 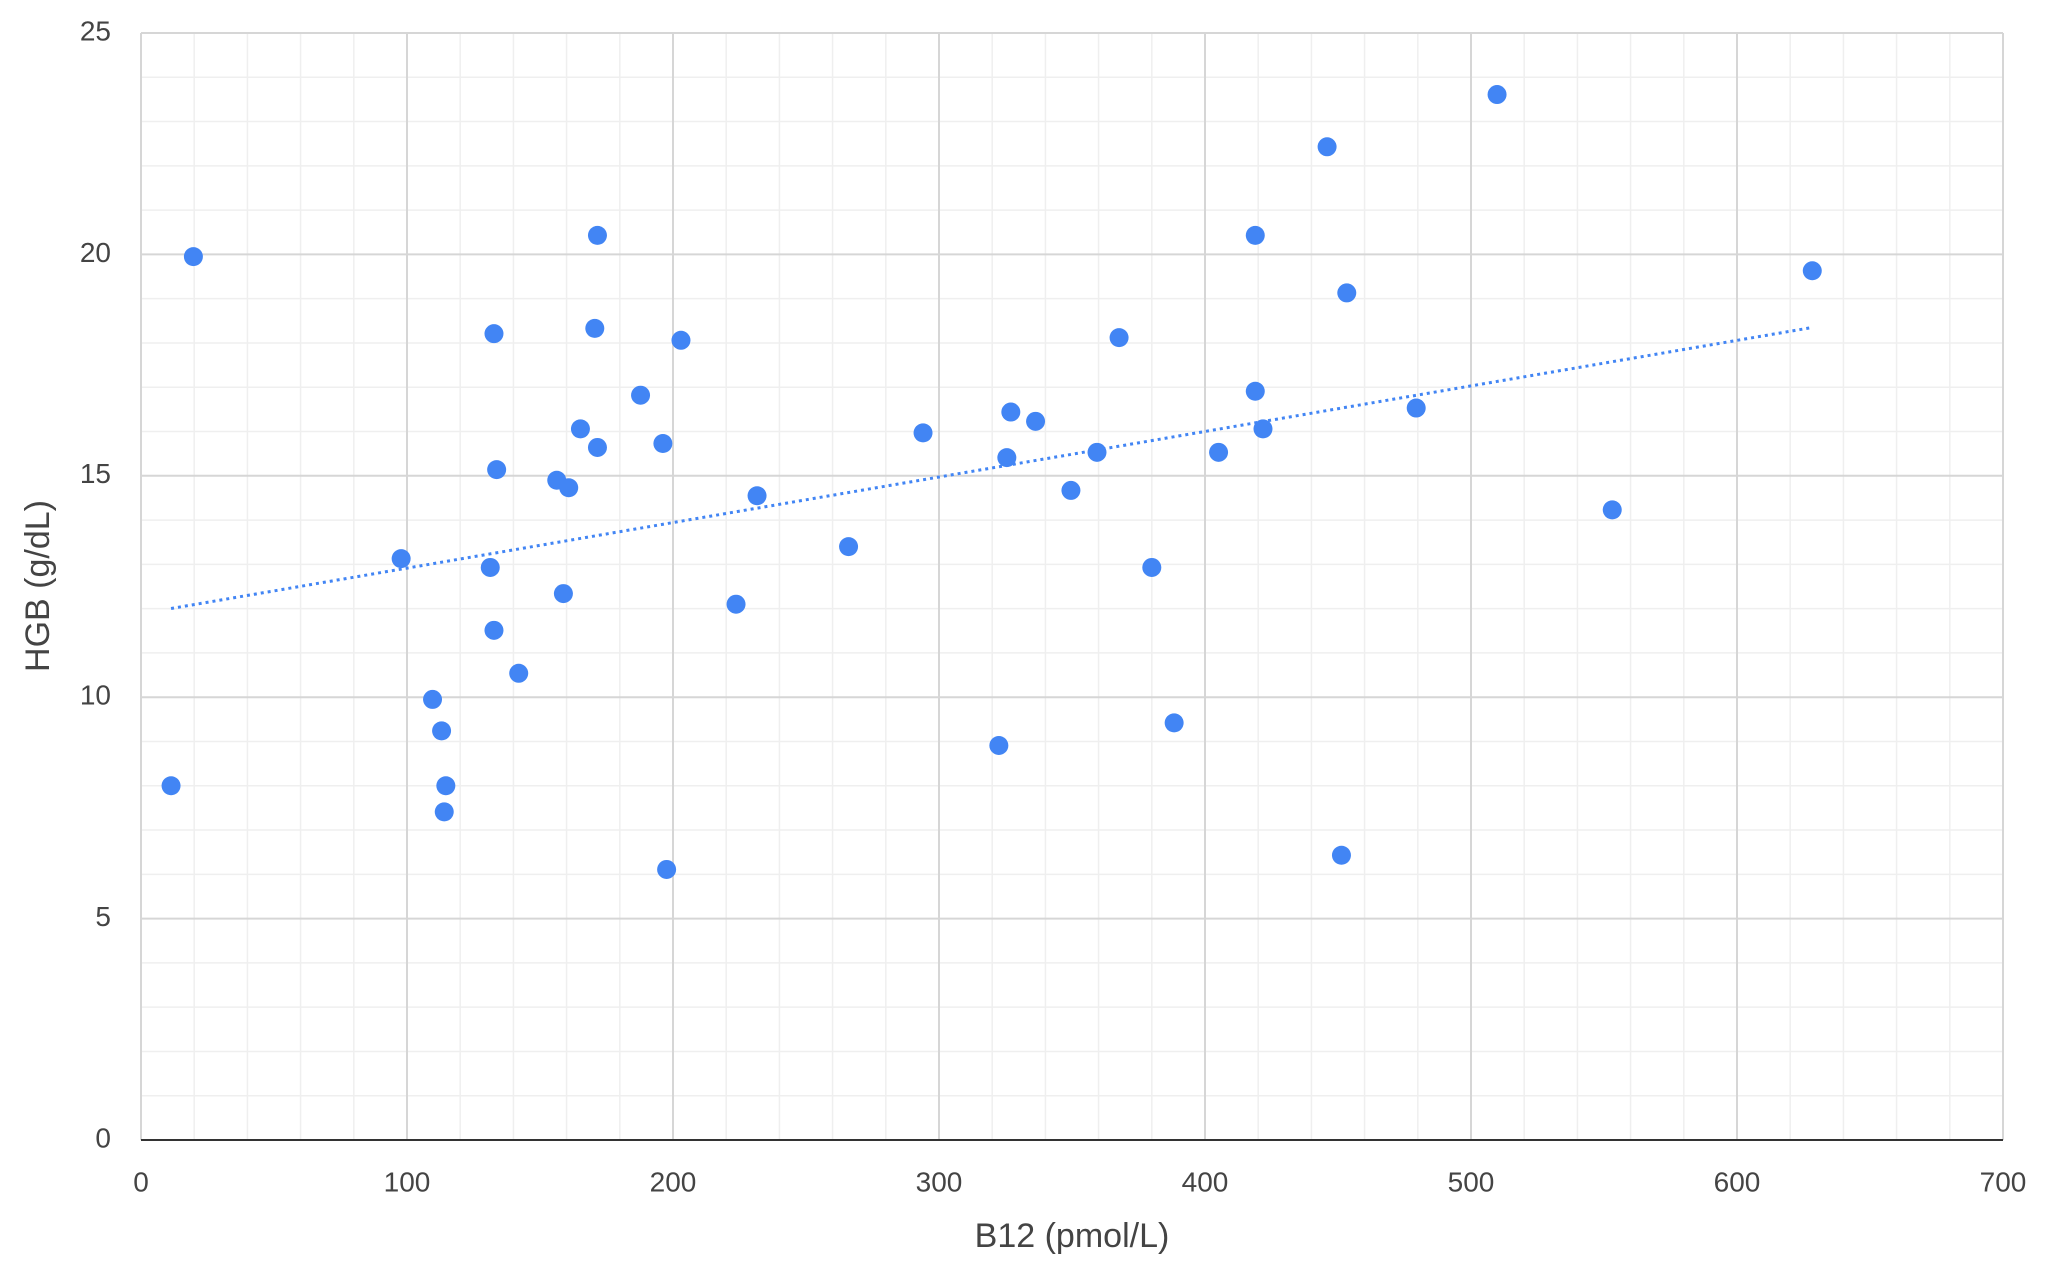 What do you see at coordinates (1737, 1181) in the screenshot?
I see `x-tick-label: 600` at bounding box center [1737, 1181].